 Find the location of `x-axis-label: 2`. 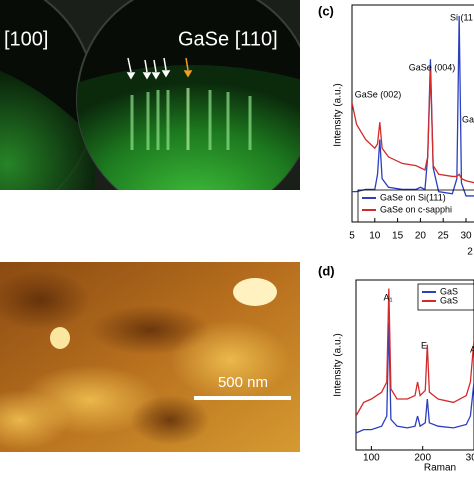

x-axis-label: 2 is located at coordinates (470, 252).